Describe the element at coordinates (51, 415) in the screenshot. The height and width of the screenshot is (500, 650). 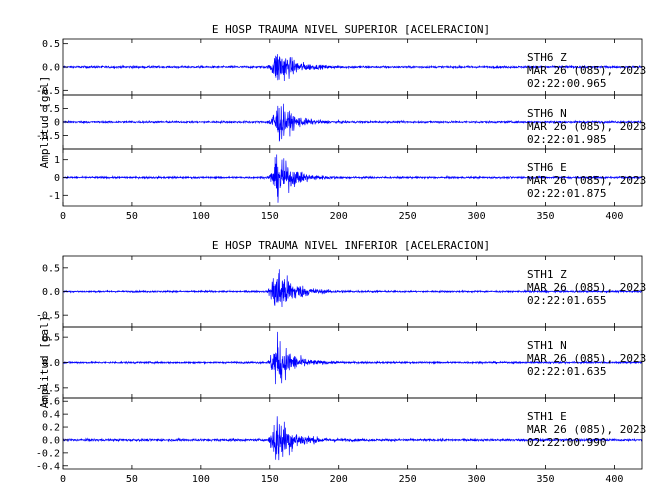
I see `y-tick-label: 0.4` at that location.